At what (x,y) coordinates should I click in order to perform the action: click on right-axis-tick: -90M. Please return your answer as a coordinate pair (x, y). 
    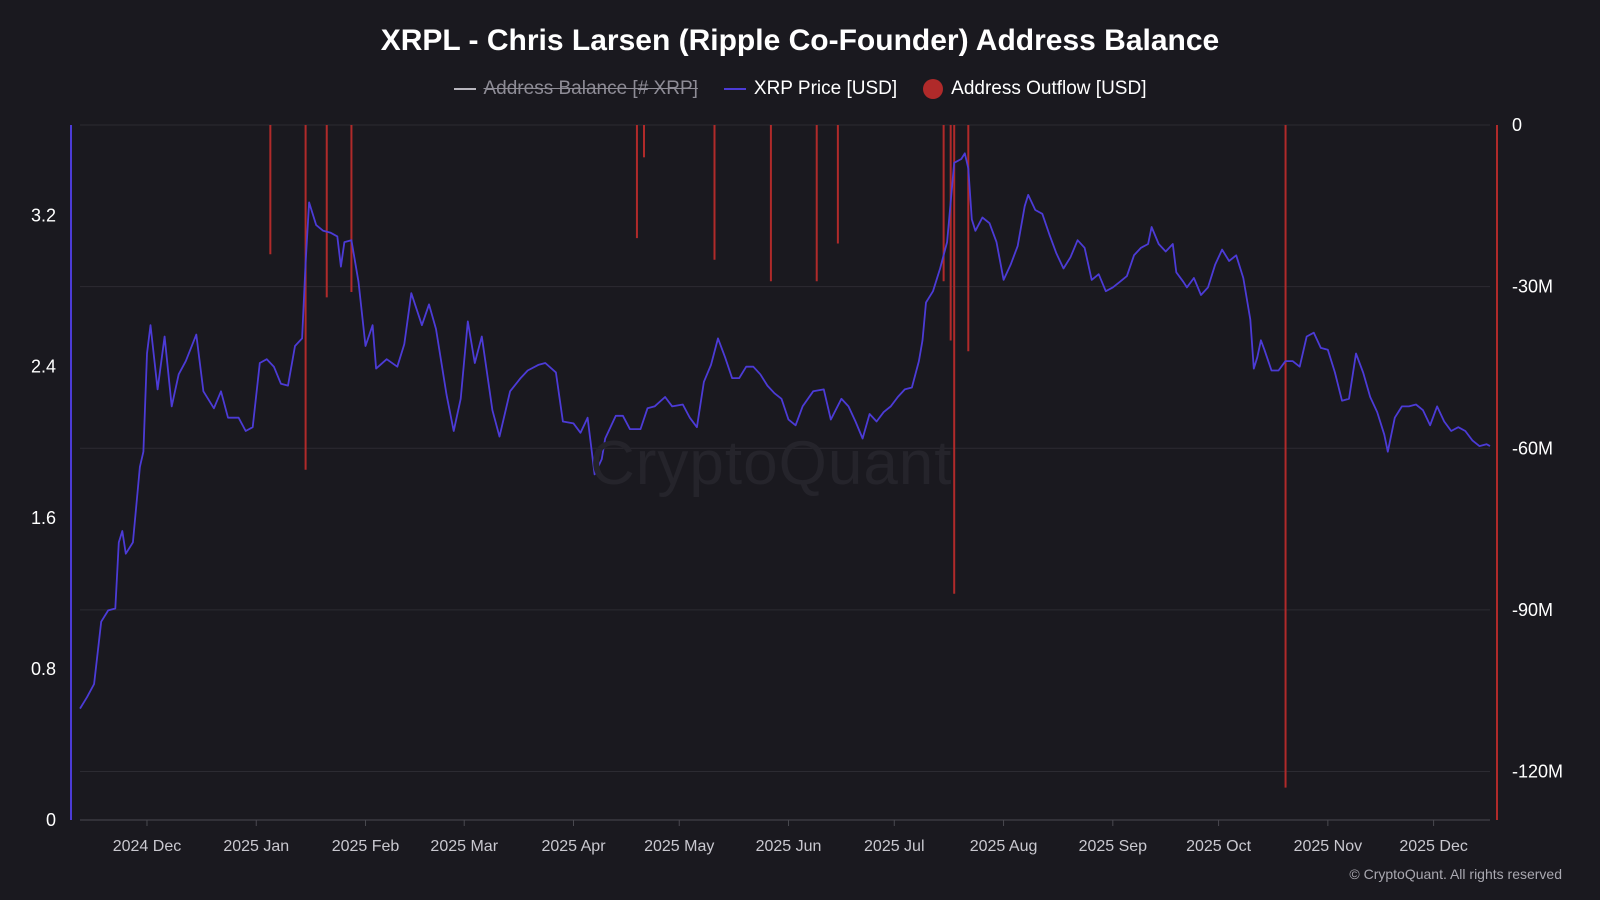
    Looking at the image, I should click on (1532, 610).